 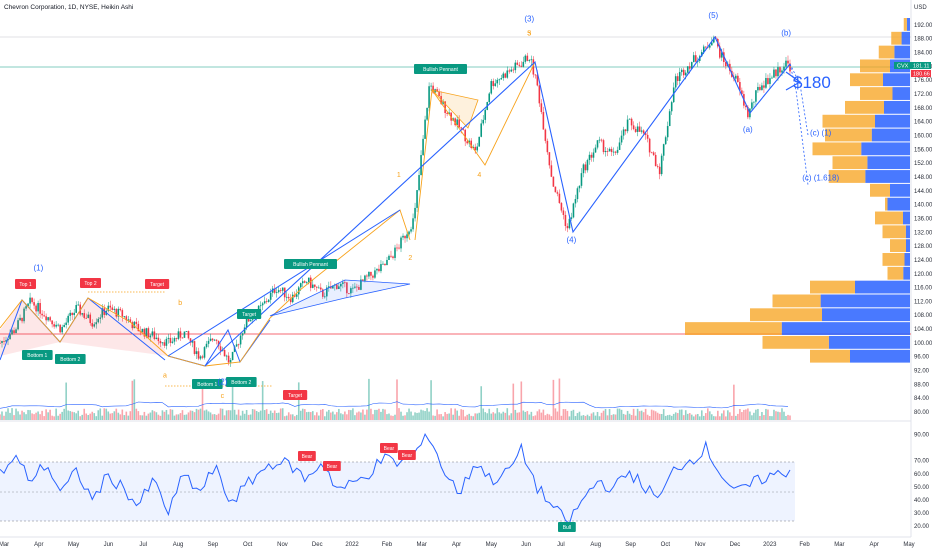 I want to click on vp-sell-bar, so click(x=847, y=176).